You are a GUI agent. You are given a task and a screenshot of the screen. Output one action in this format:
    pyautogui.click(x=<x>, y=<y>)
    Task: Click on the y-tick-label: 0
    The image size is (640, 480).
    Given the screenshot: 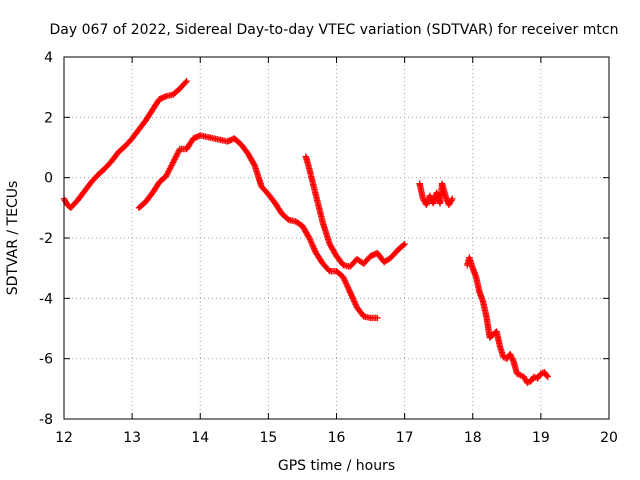 What is the action you would take?
    pyautogui.click(x=48, y=179)
    